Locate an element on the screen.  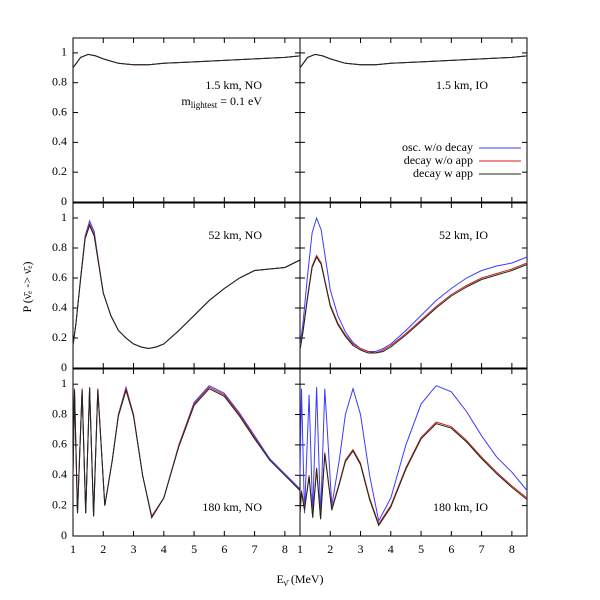
panel-label: 52 km, NO is located at coordinates (235, 235).